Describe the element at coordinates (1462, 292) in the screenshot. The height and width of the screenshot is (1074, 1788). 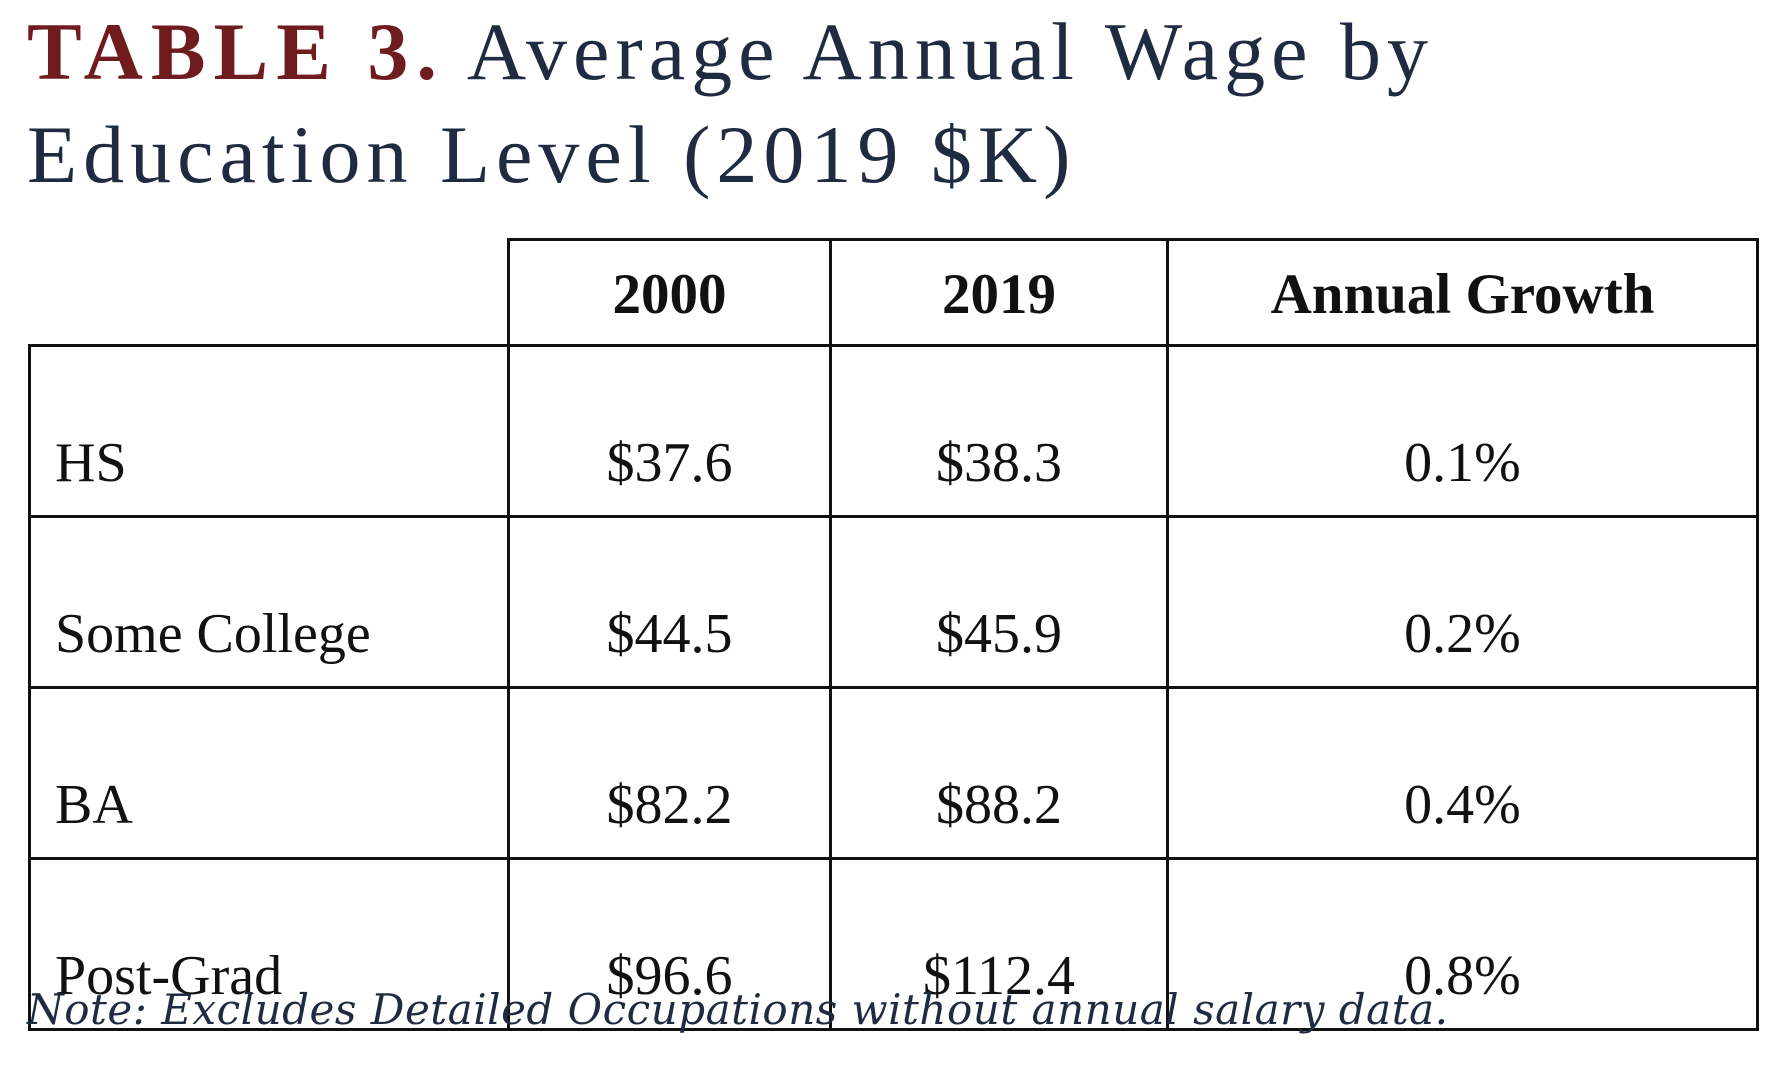
I see `header-annual-growth: Annual Growth` at that location.